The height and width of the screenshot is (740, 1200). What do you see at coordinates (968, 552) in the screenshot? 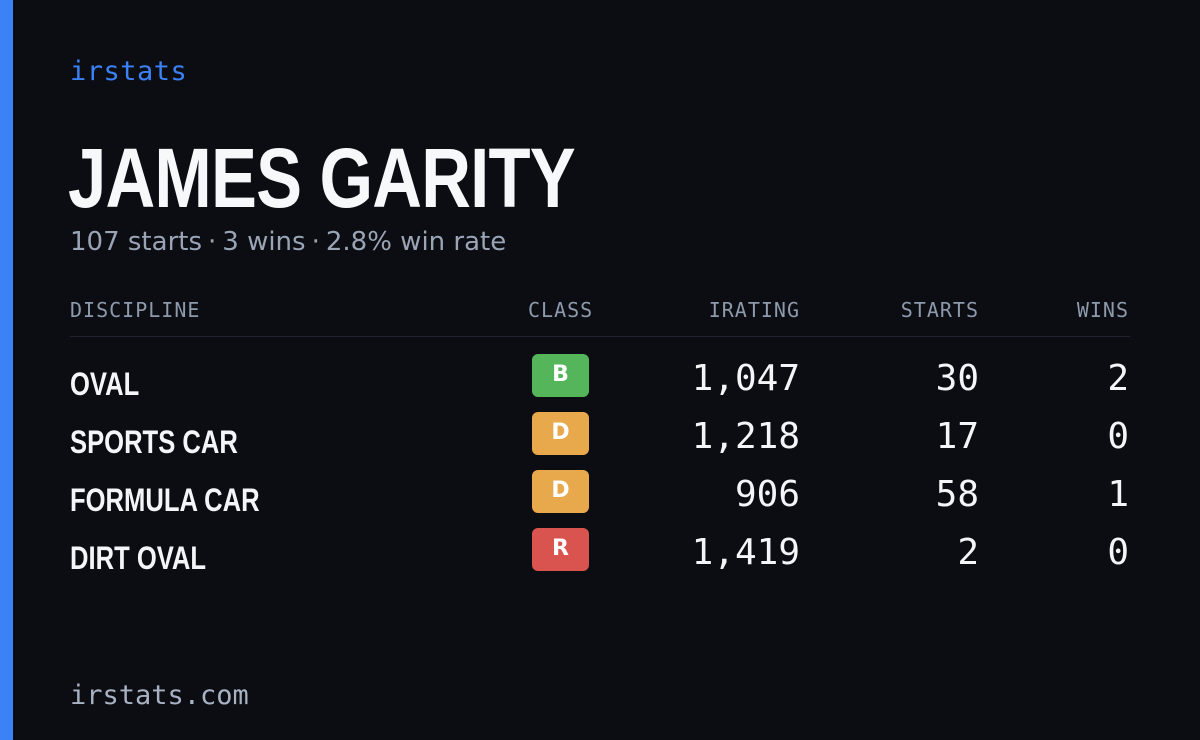
I see `starts-value: 2` at bounding box center [968, 552].